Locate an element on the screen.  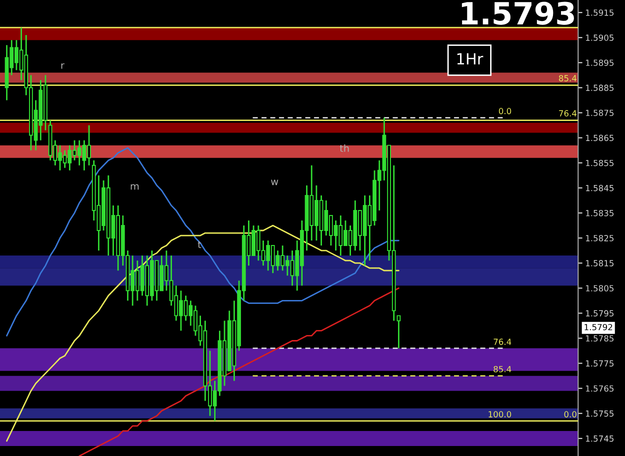
text: 1.5792 is located at coordinates (598, 327).